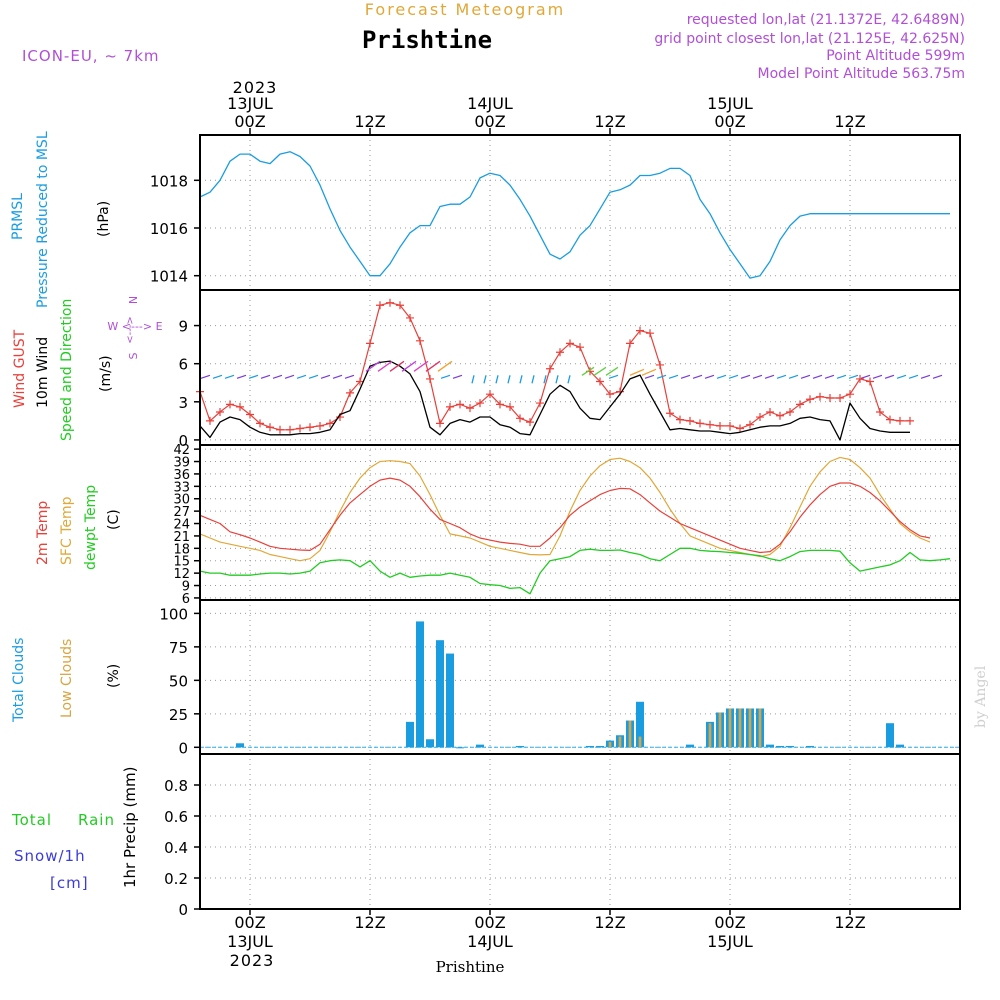 The width and height of the screenshot is (1000, 1000). Describe the element at coordinates (67, 678) in the screenshot. I see `low-clouds-label: Low Clouds` at that location.